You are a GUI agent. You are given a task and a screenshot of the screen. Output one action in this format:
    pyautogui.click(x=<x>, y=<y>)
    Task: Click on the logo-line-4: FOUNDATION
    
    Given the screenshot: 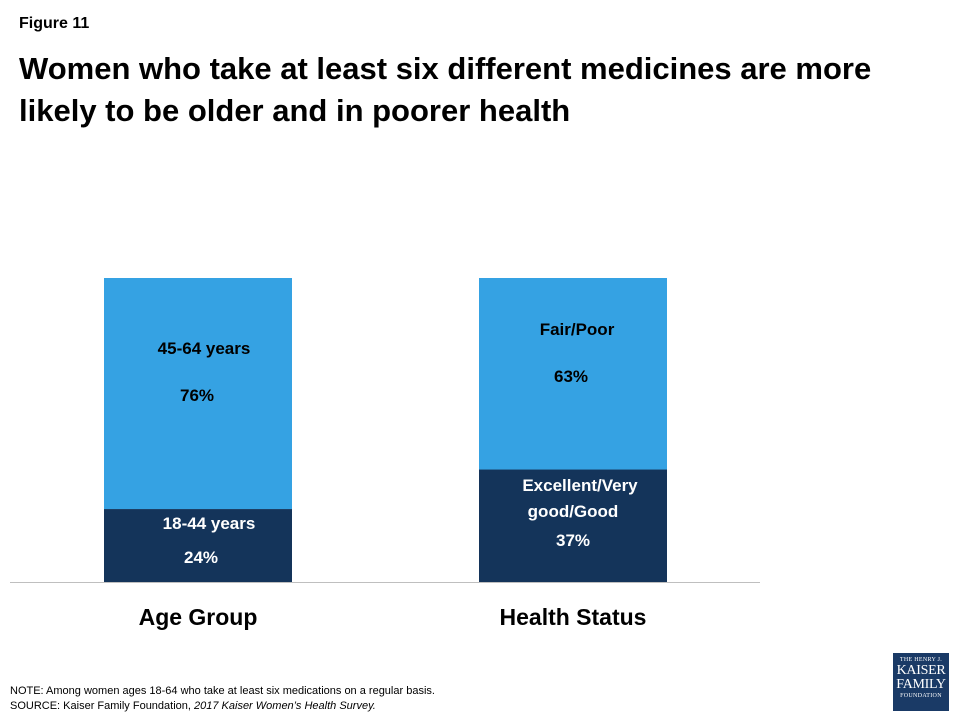 What is the action you would take?
    pyautogui.click(x=921, y=696)
    